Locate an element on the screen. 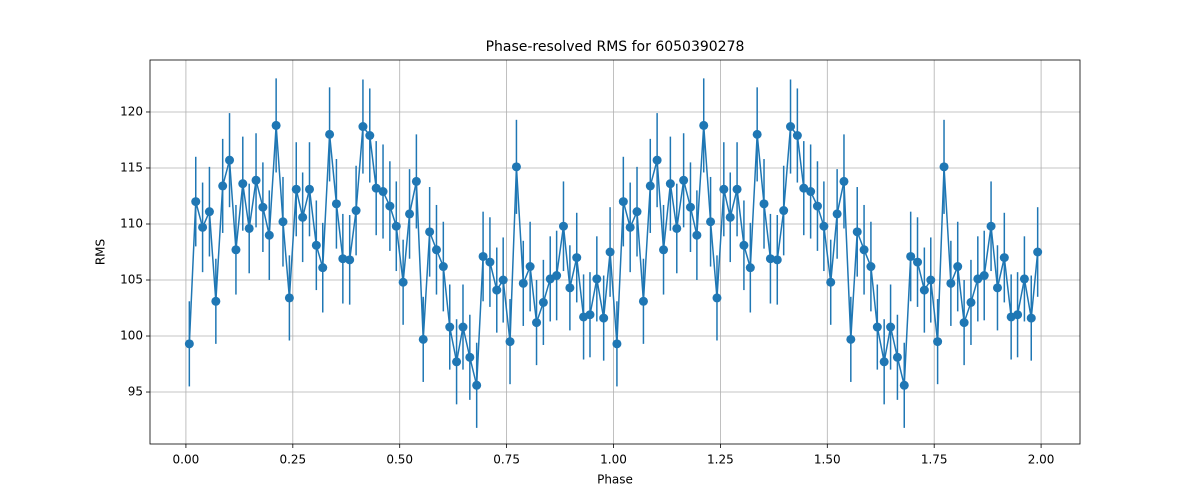  x-tick-label: 1.25 is located at coordinates (720, 460).